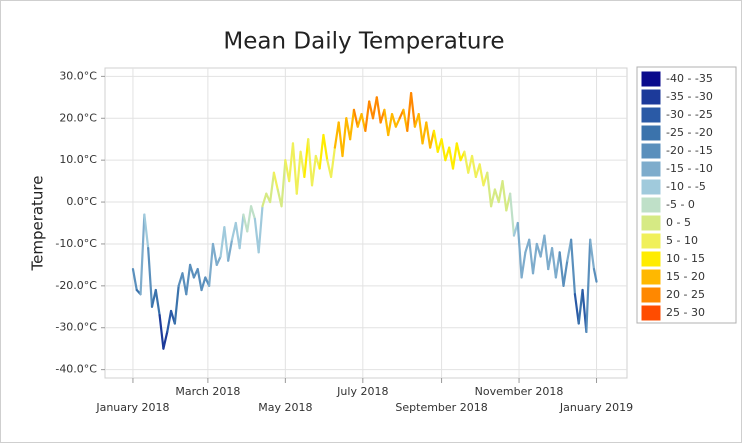  I want to click on legend-label: -10 - -5, so click(686, 186).